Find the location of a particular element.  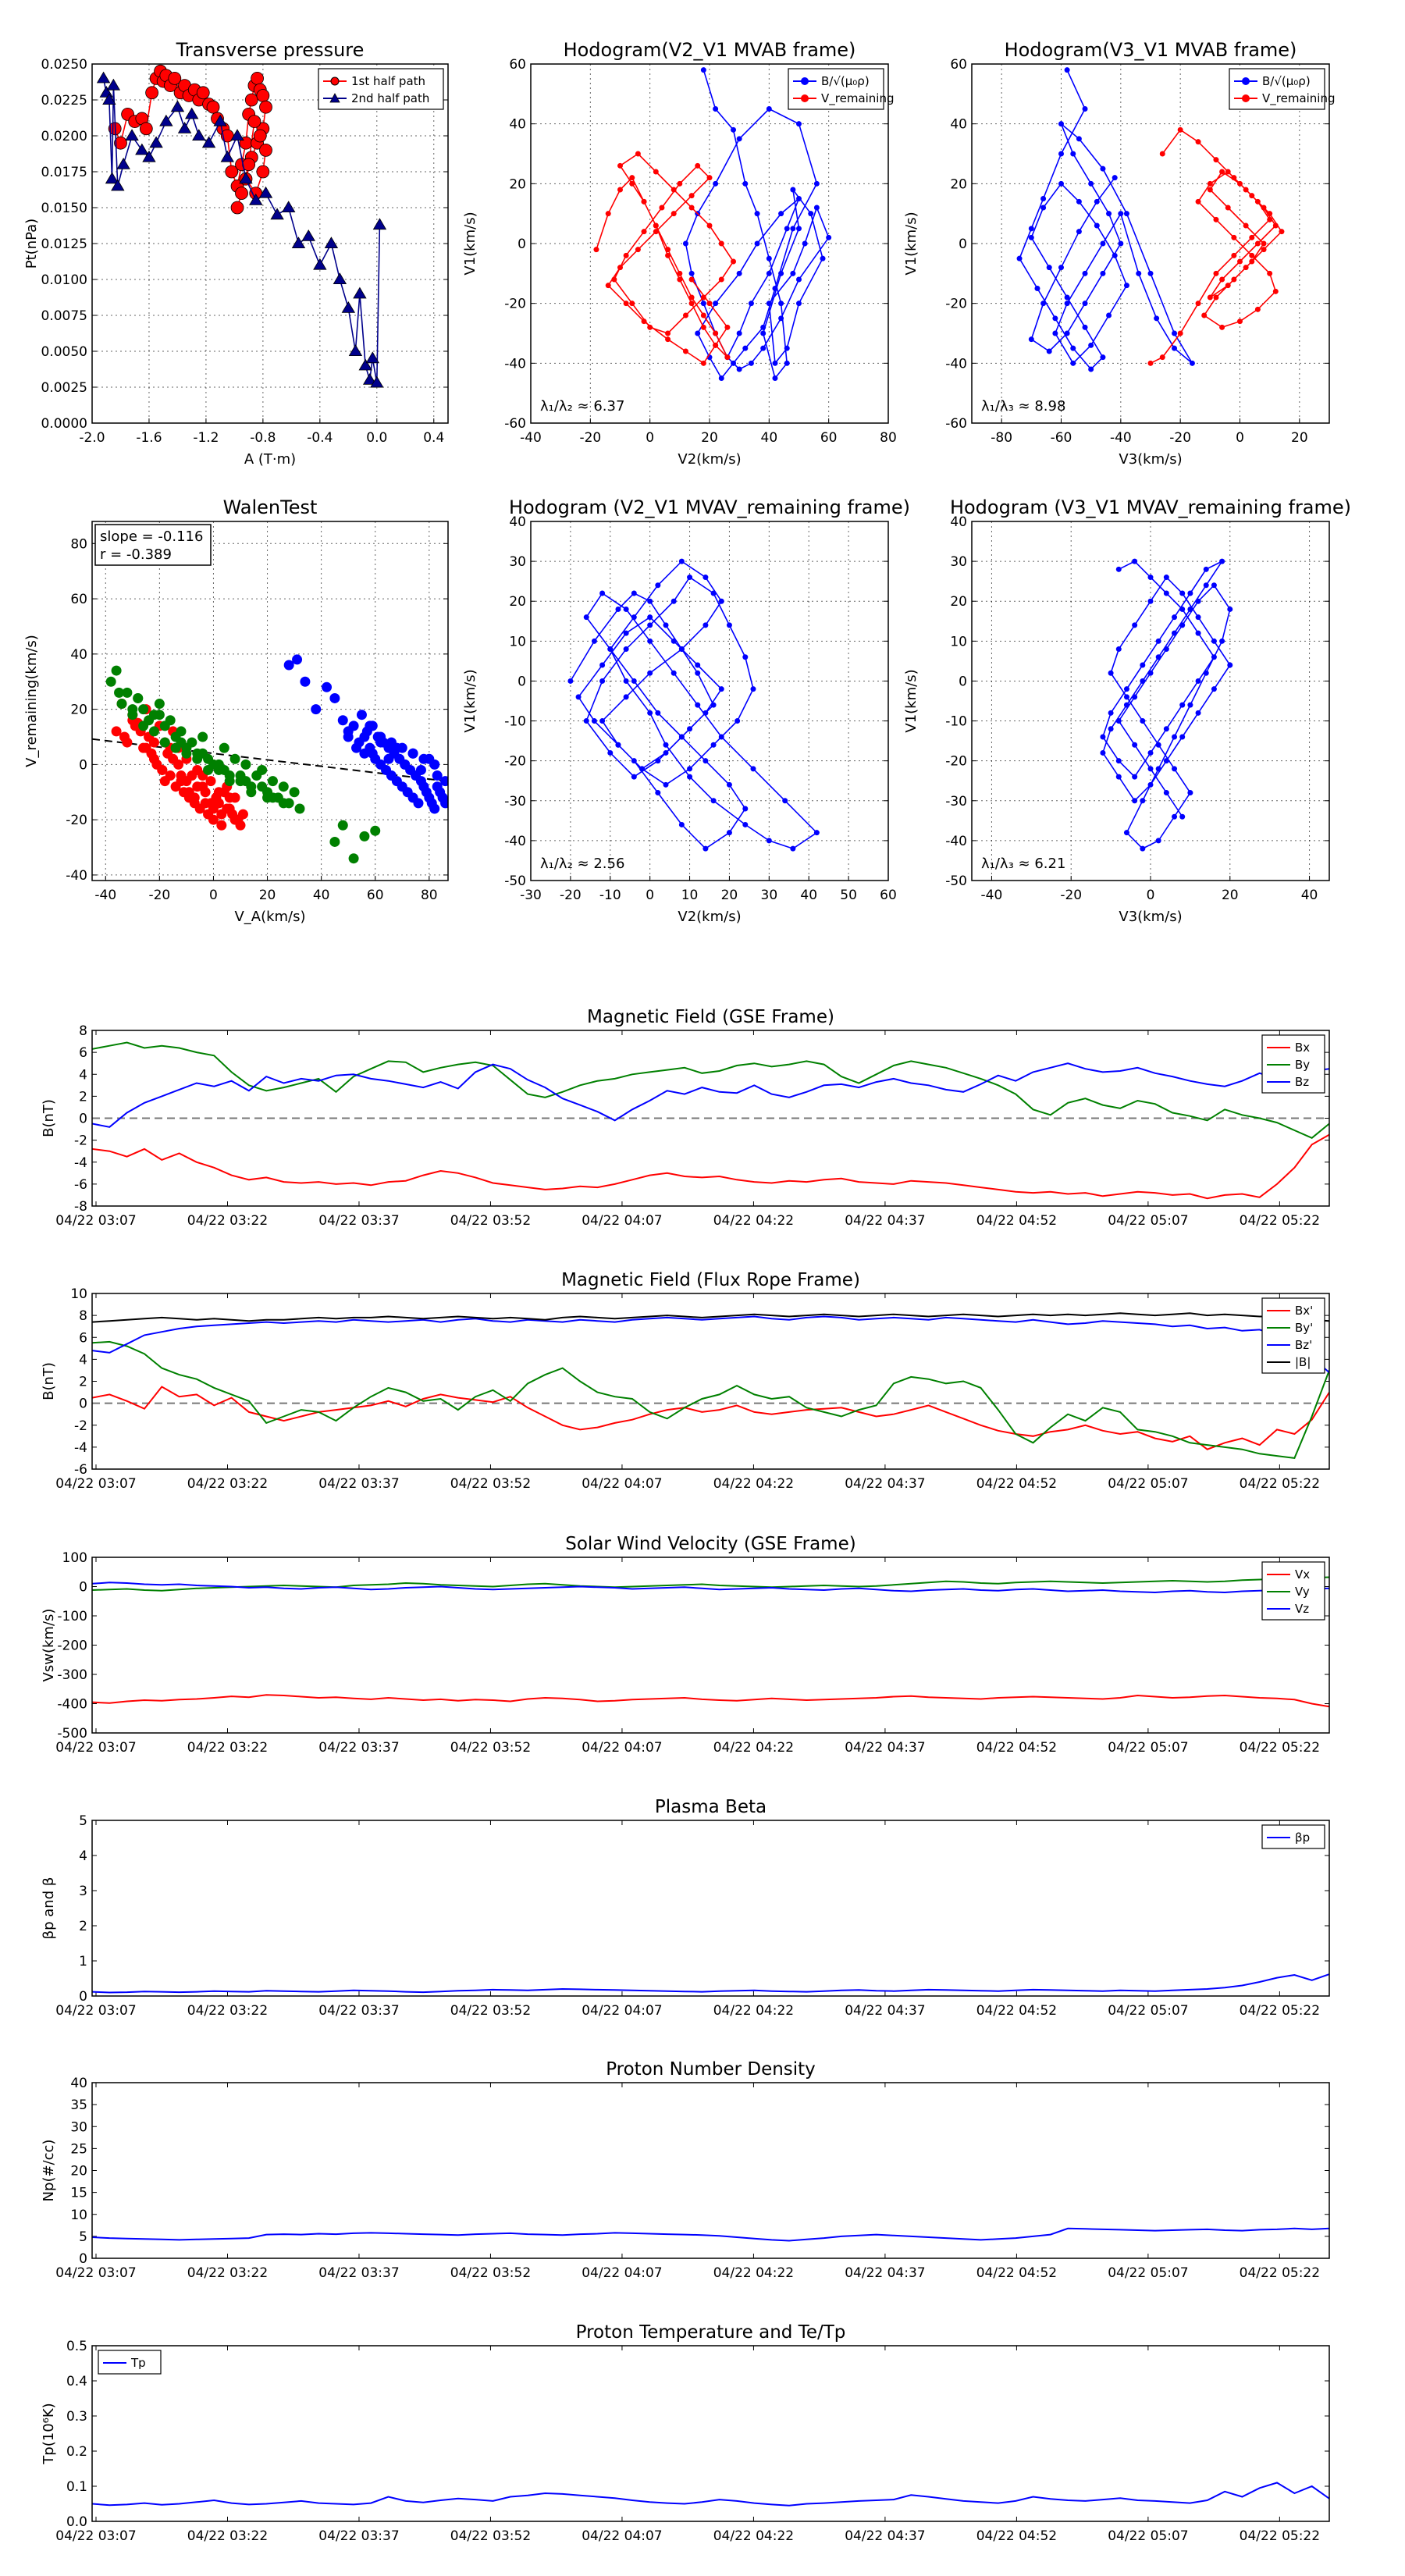

legend-label: 2nd half path is located at coordinates (390, 98).